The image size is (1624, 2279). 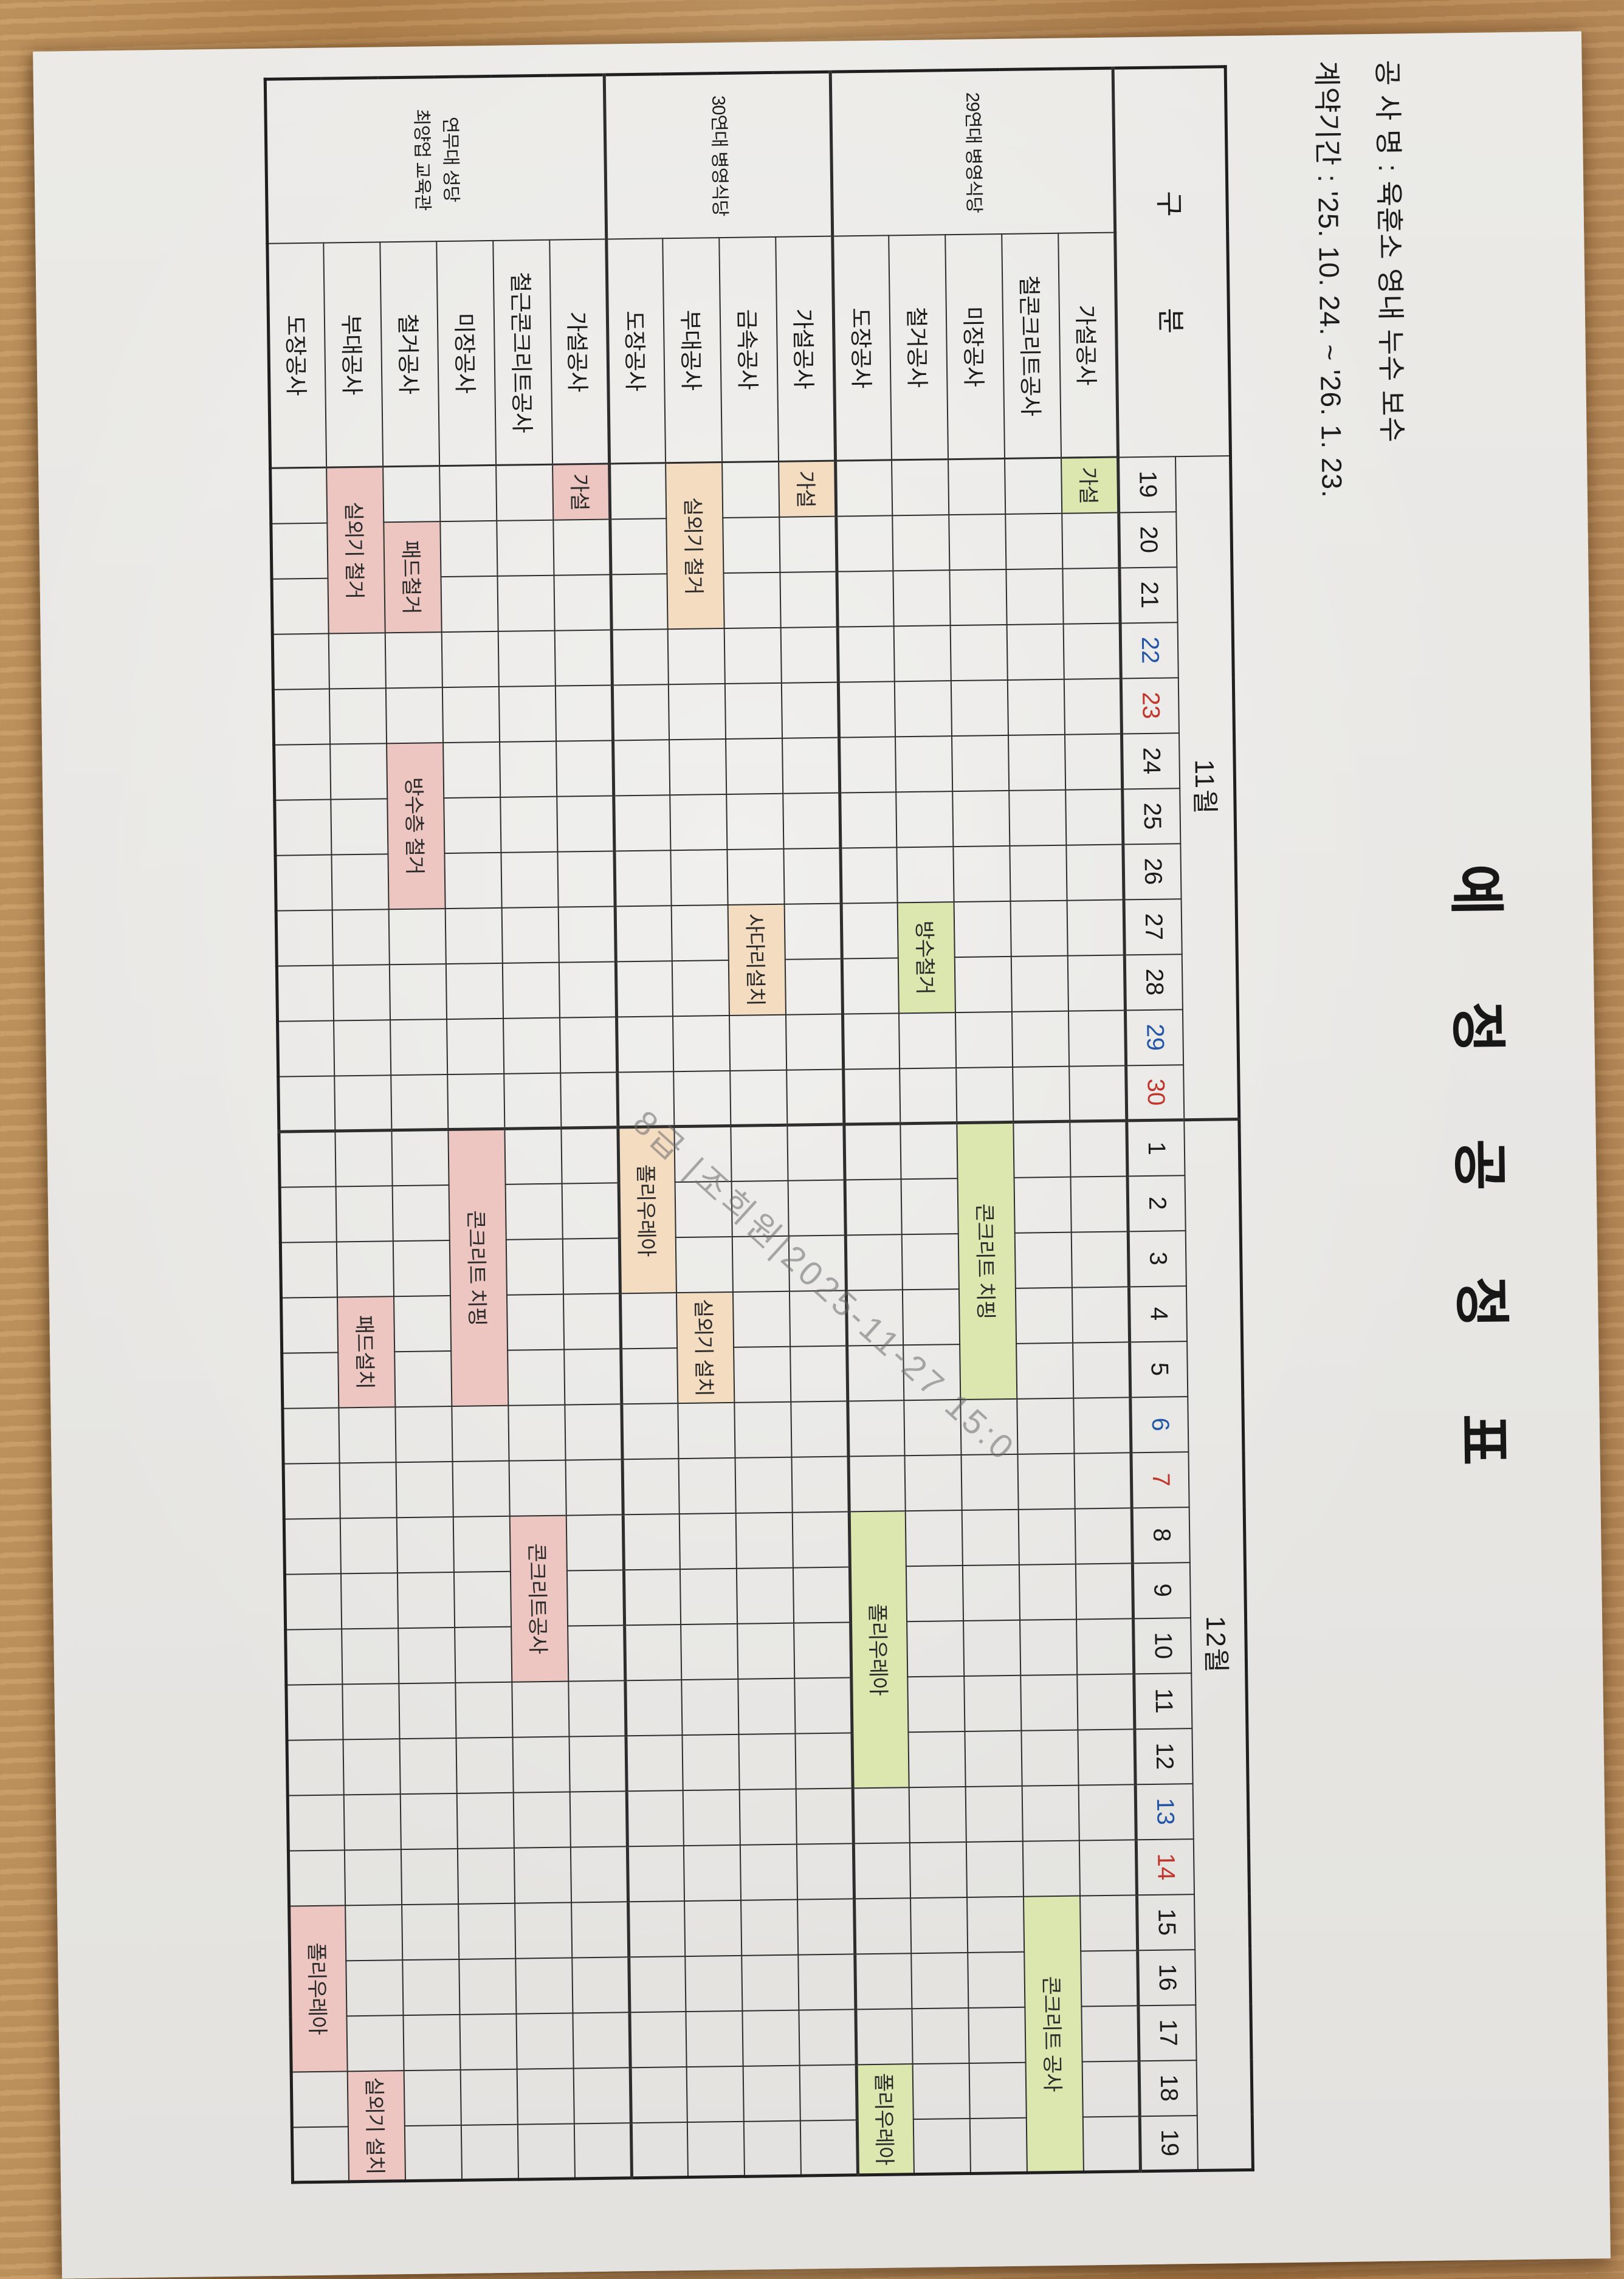 What do you see at coordinates (1147, 539) in the screenshot?
I see `date-header: 20` at bounding box center [1147, 539].